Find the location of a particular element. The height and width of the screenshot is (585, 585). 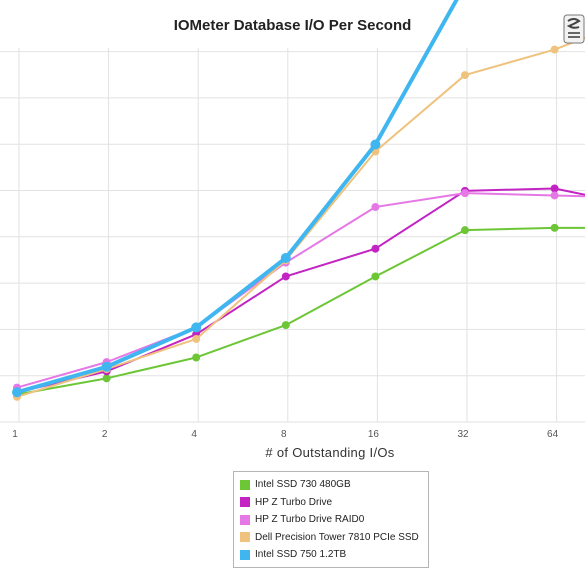

x-tick-label: 8 is located at coordinates (284, 434).